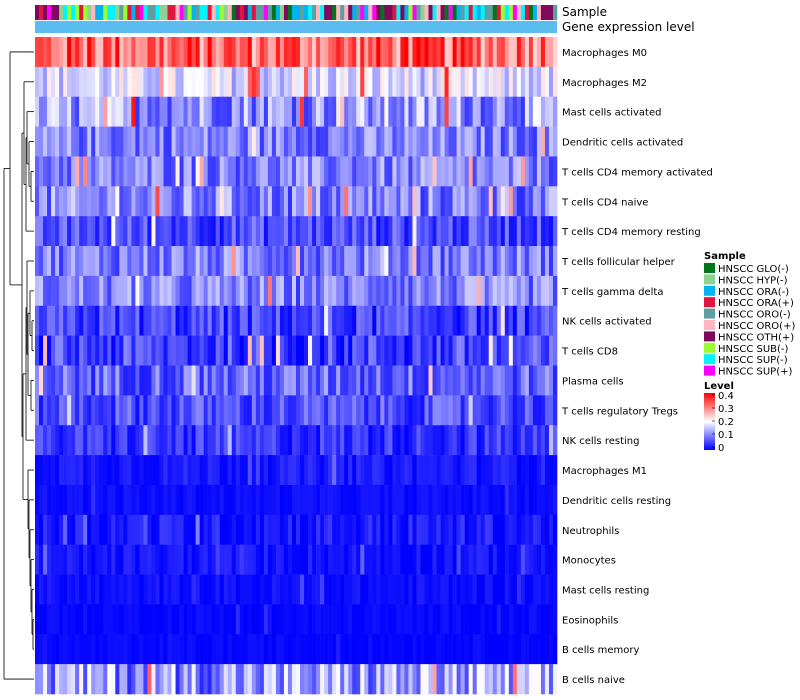 This screenshot has height=700, width=800. What do you see at coordinates (756, 337) in the screenshot?
I see `legend-entry-label: HNSCC OTH(+)` at bounding box center [756, 337].